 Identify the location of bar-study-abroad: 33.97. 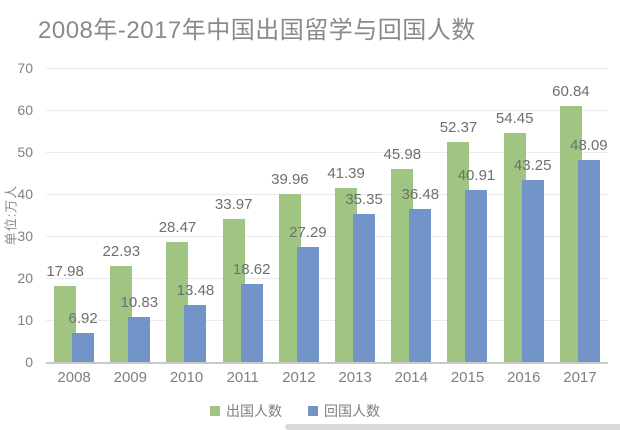
(233, 279).